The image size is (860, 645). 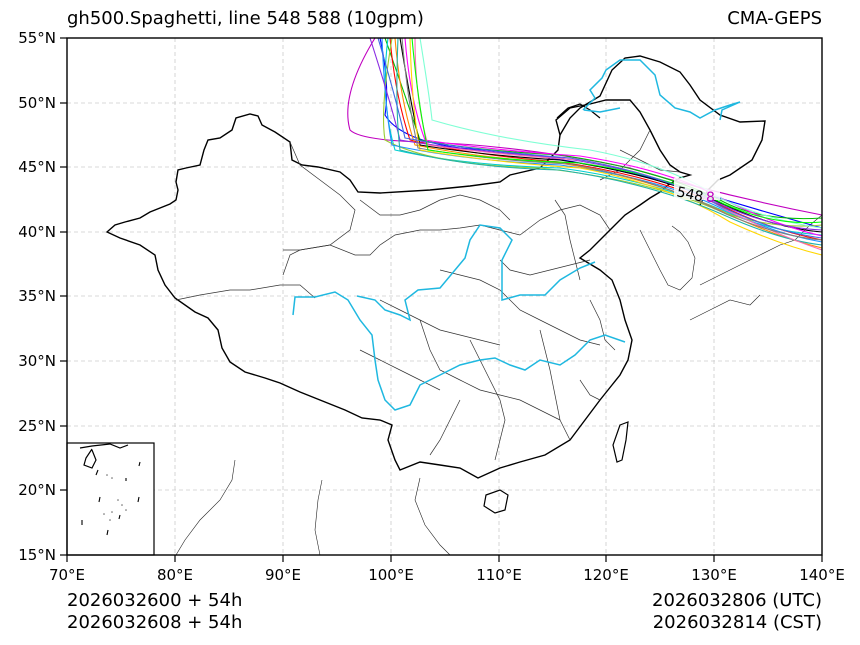 I want to click on contour-label-secondary: 8, so click(x=710, y=198).